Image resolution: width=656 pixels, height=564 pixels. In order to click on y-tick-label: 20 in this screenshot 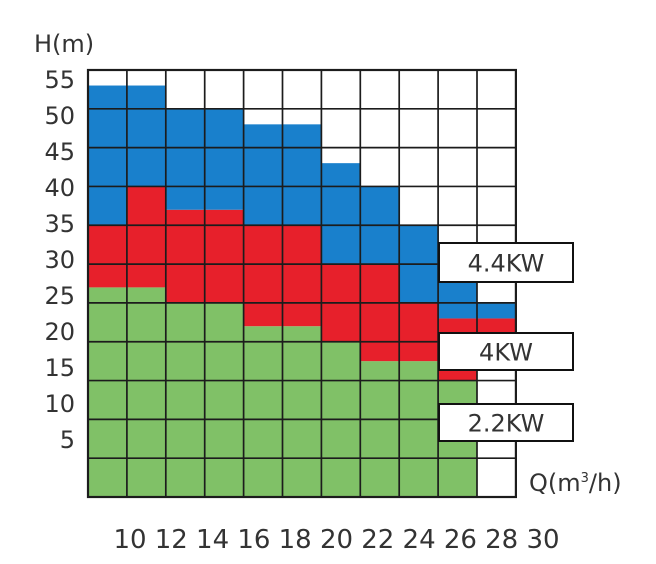, I will do `click(59, 332)`.